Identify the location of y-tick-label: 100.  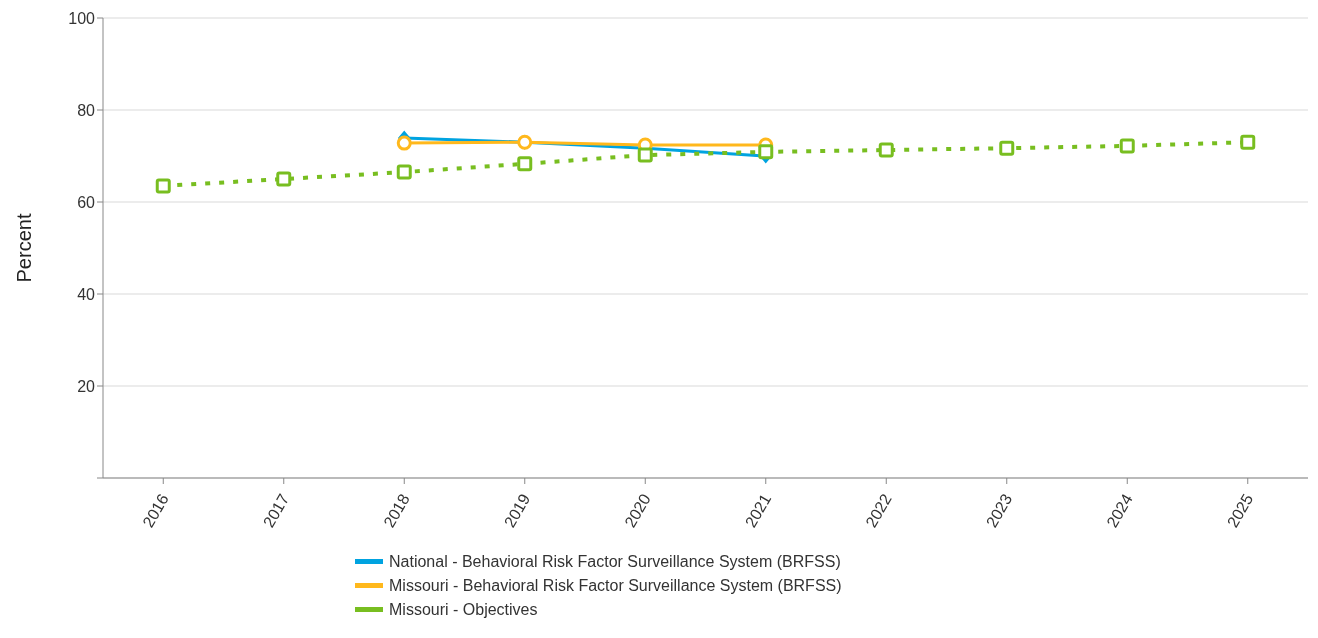
(82, 18).